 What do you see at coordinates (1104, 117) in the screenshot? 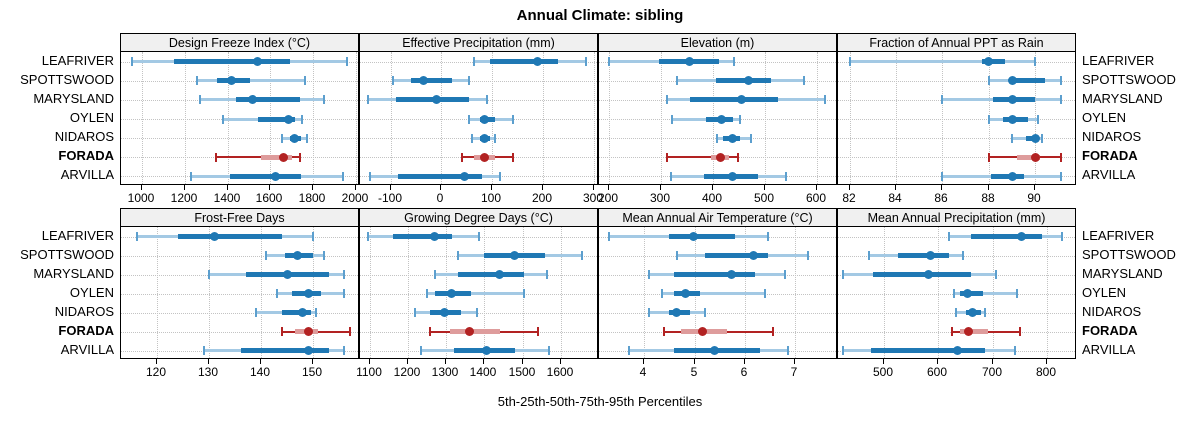
I see `row-label-right-oylen: OYLEN` at bounding box center [1104, 117].